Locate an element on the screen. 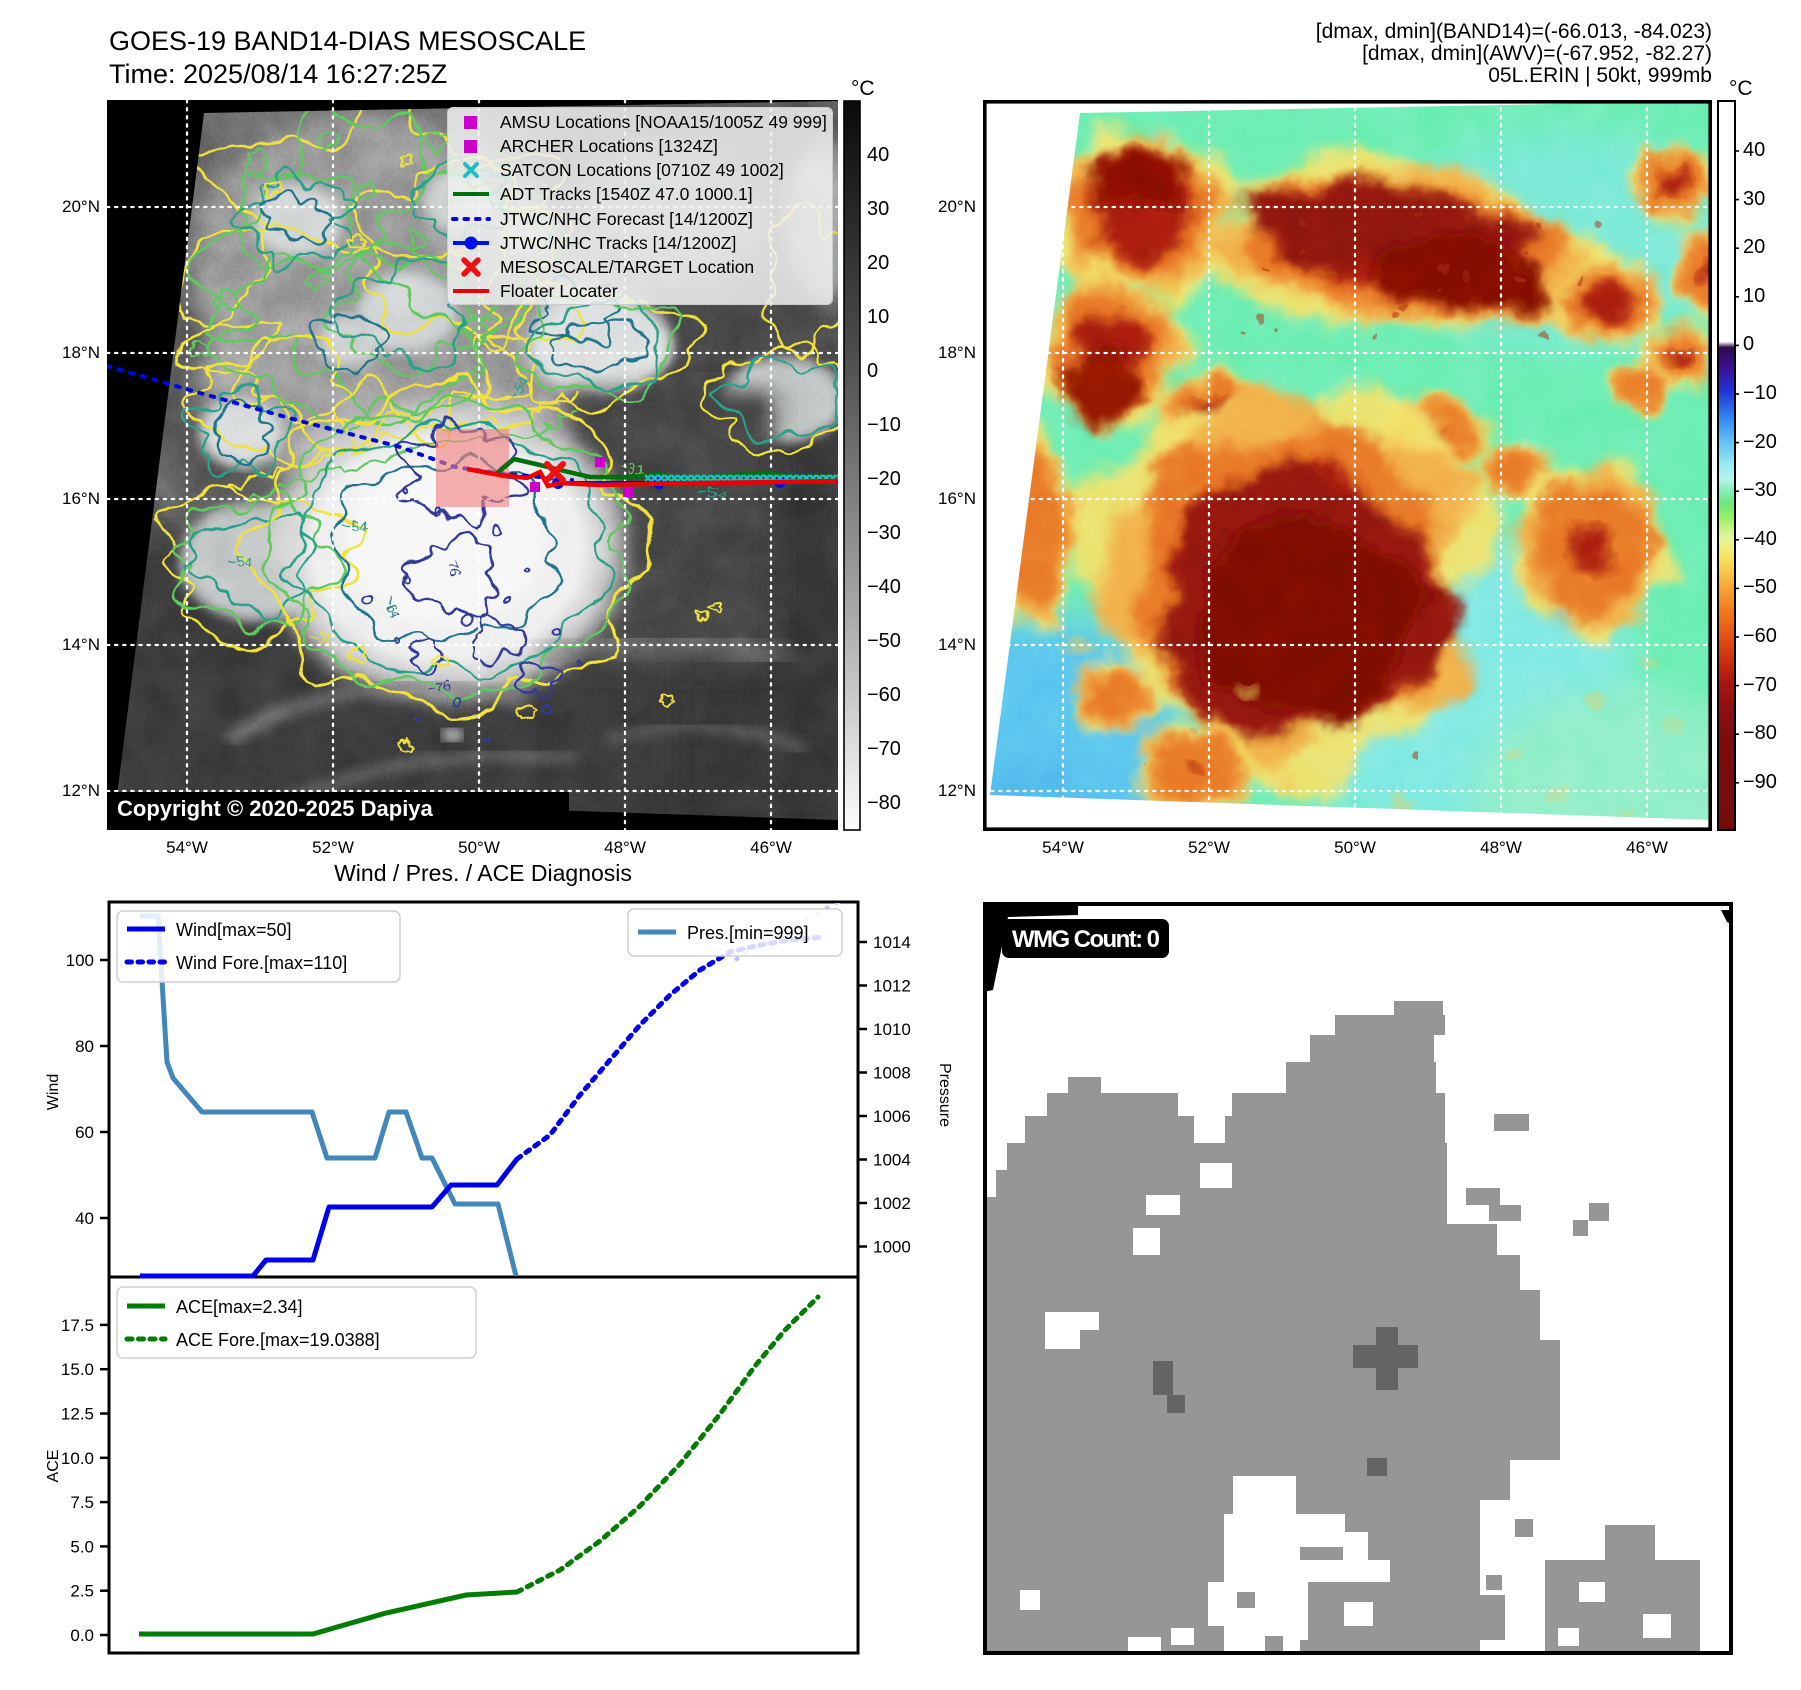 This screenshot has height=1690, width=1801. svg-text: 7.5 is located at coordinates (82, 1502).